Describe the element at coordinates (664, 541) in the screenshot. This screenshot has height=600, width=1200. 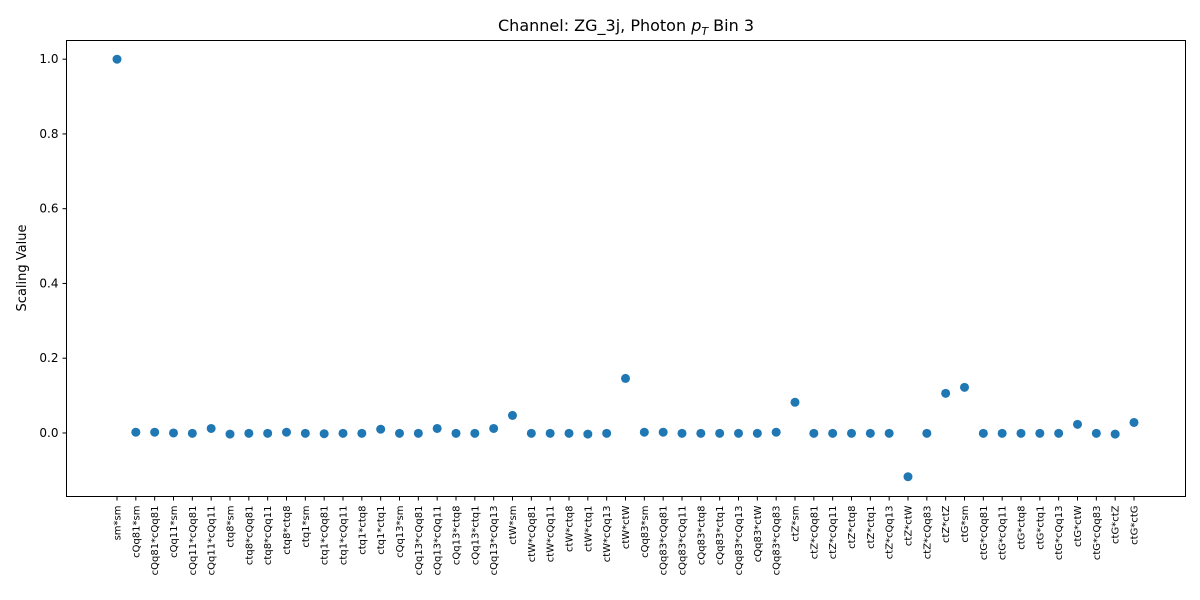
I see `x-tick-label: cQq83*cQq81` at that location.